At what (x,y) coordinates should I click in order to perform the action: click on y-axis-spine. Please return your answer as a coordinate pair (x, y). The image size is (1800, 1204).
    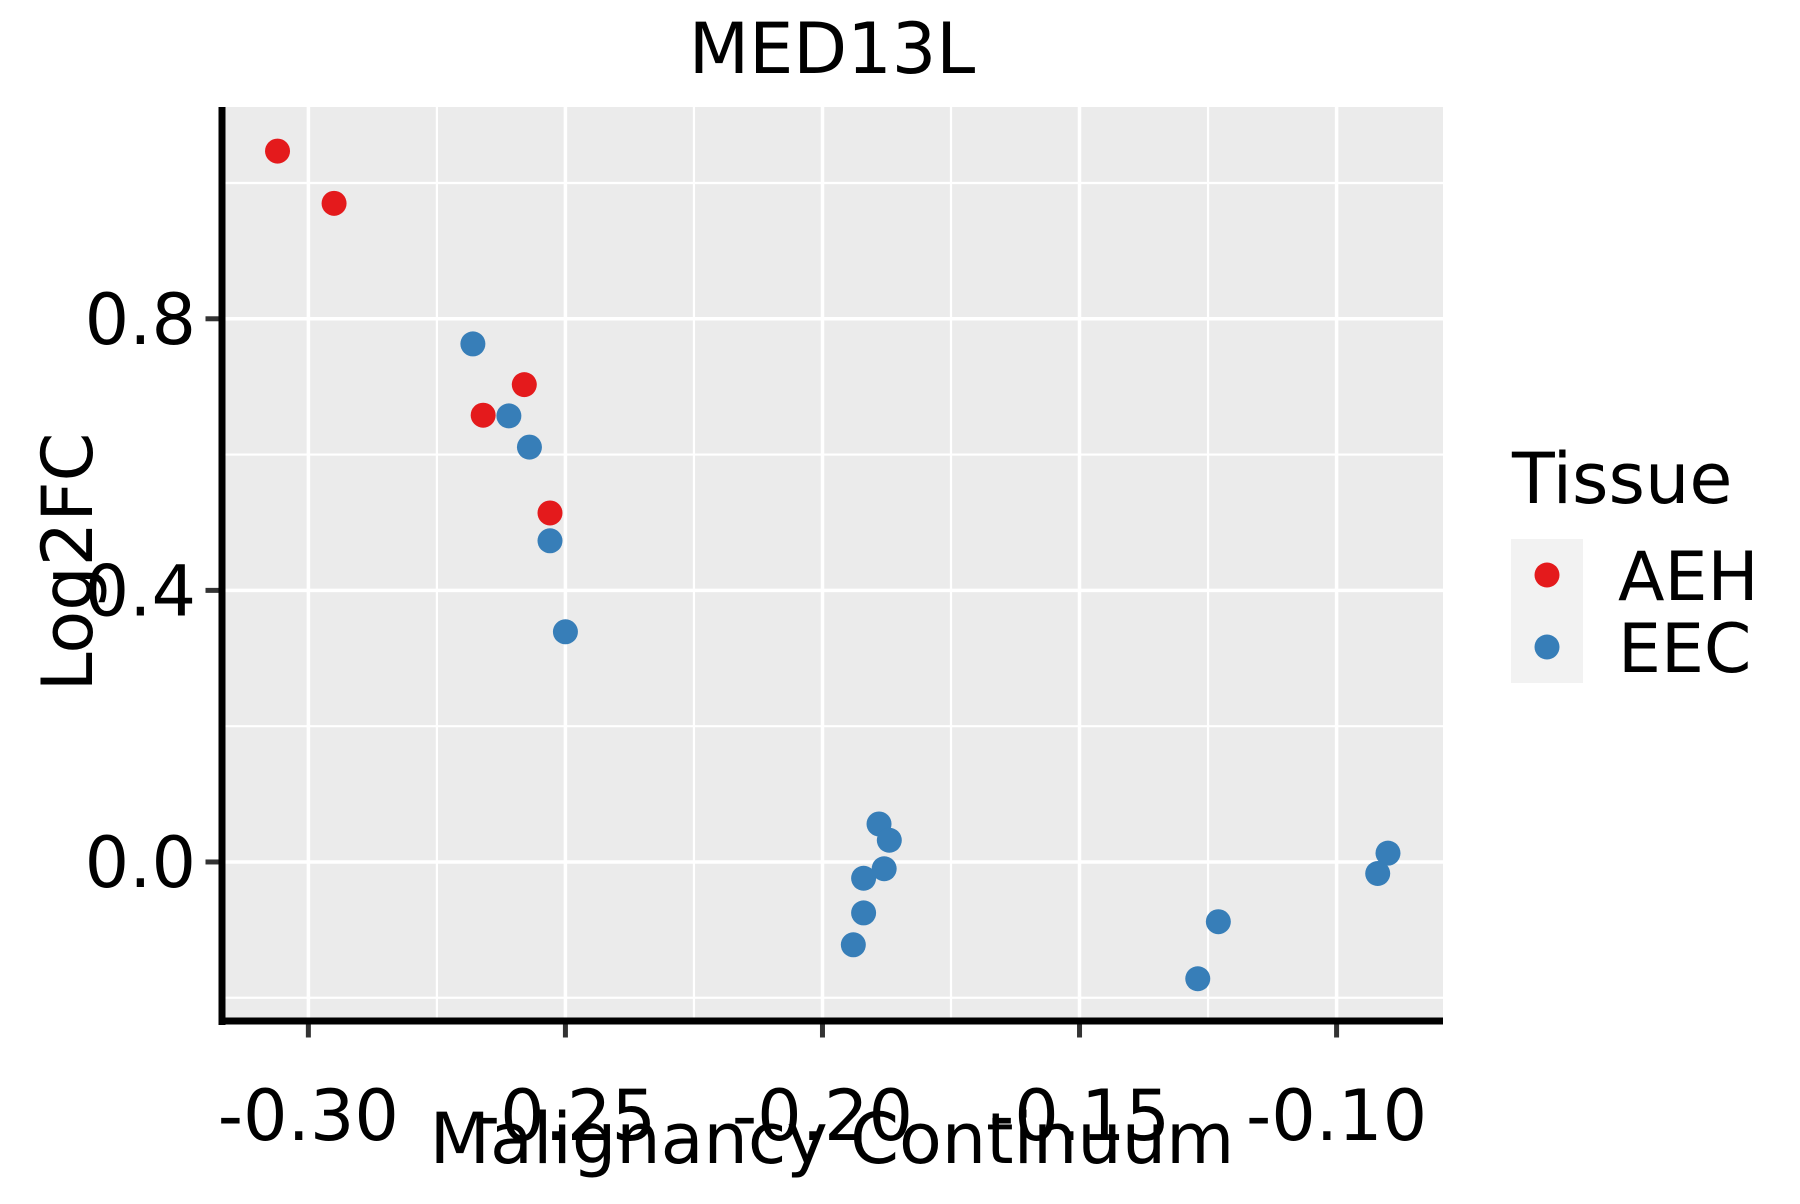
    Looking at the image, I should click on (222, 566).